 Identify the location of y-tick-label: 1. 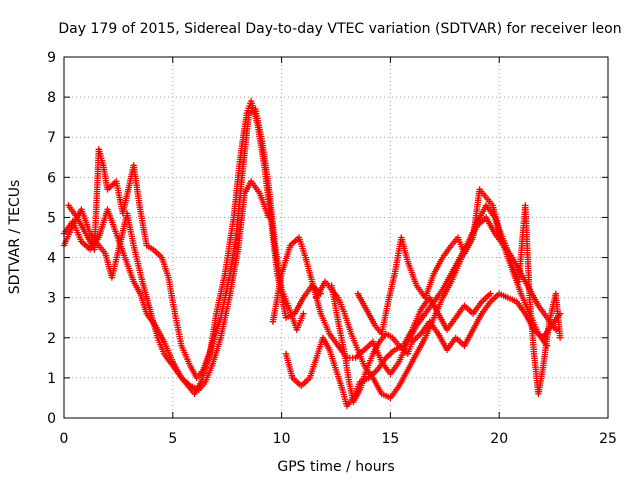
(51, 379).